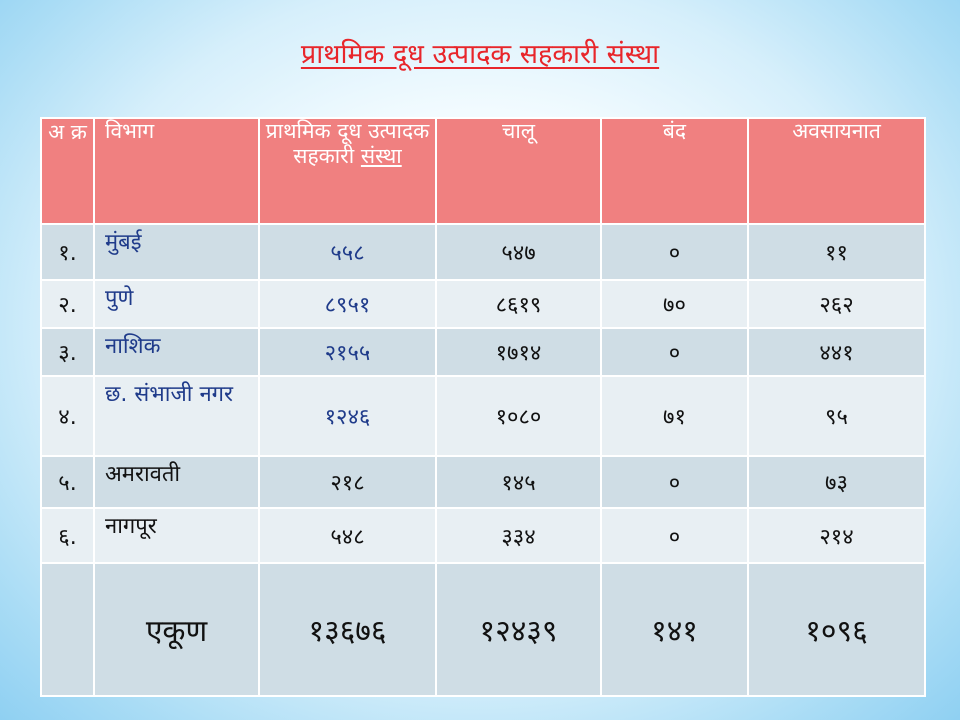 The image size is (960, 720). What do you see at coordinates (67, 629) in the screenshot?
I see `total-serial-empty` at bounding box center [67, 629].